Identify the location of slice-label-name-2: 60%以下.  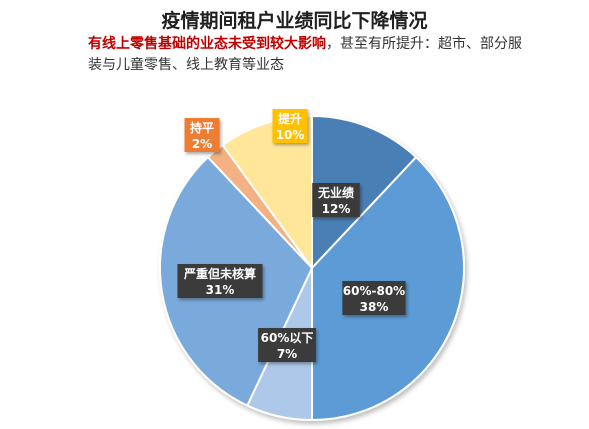
(287, 338).